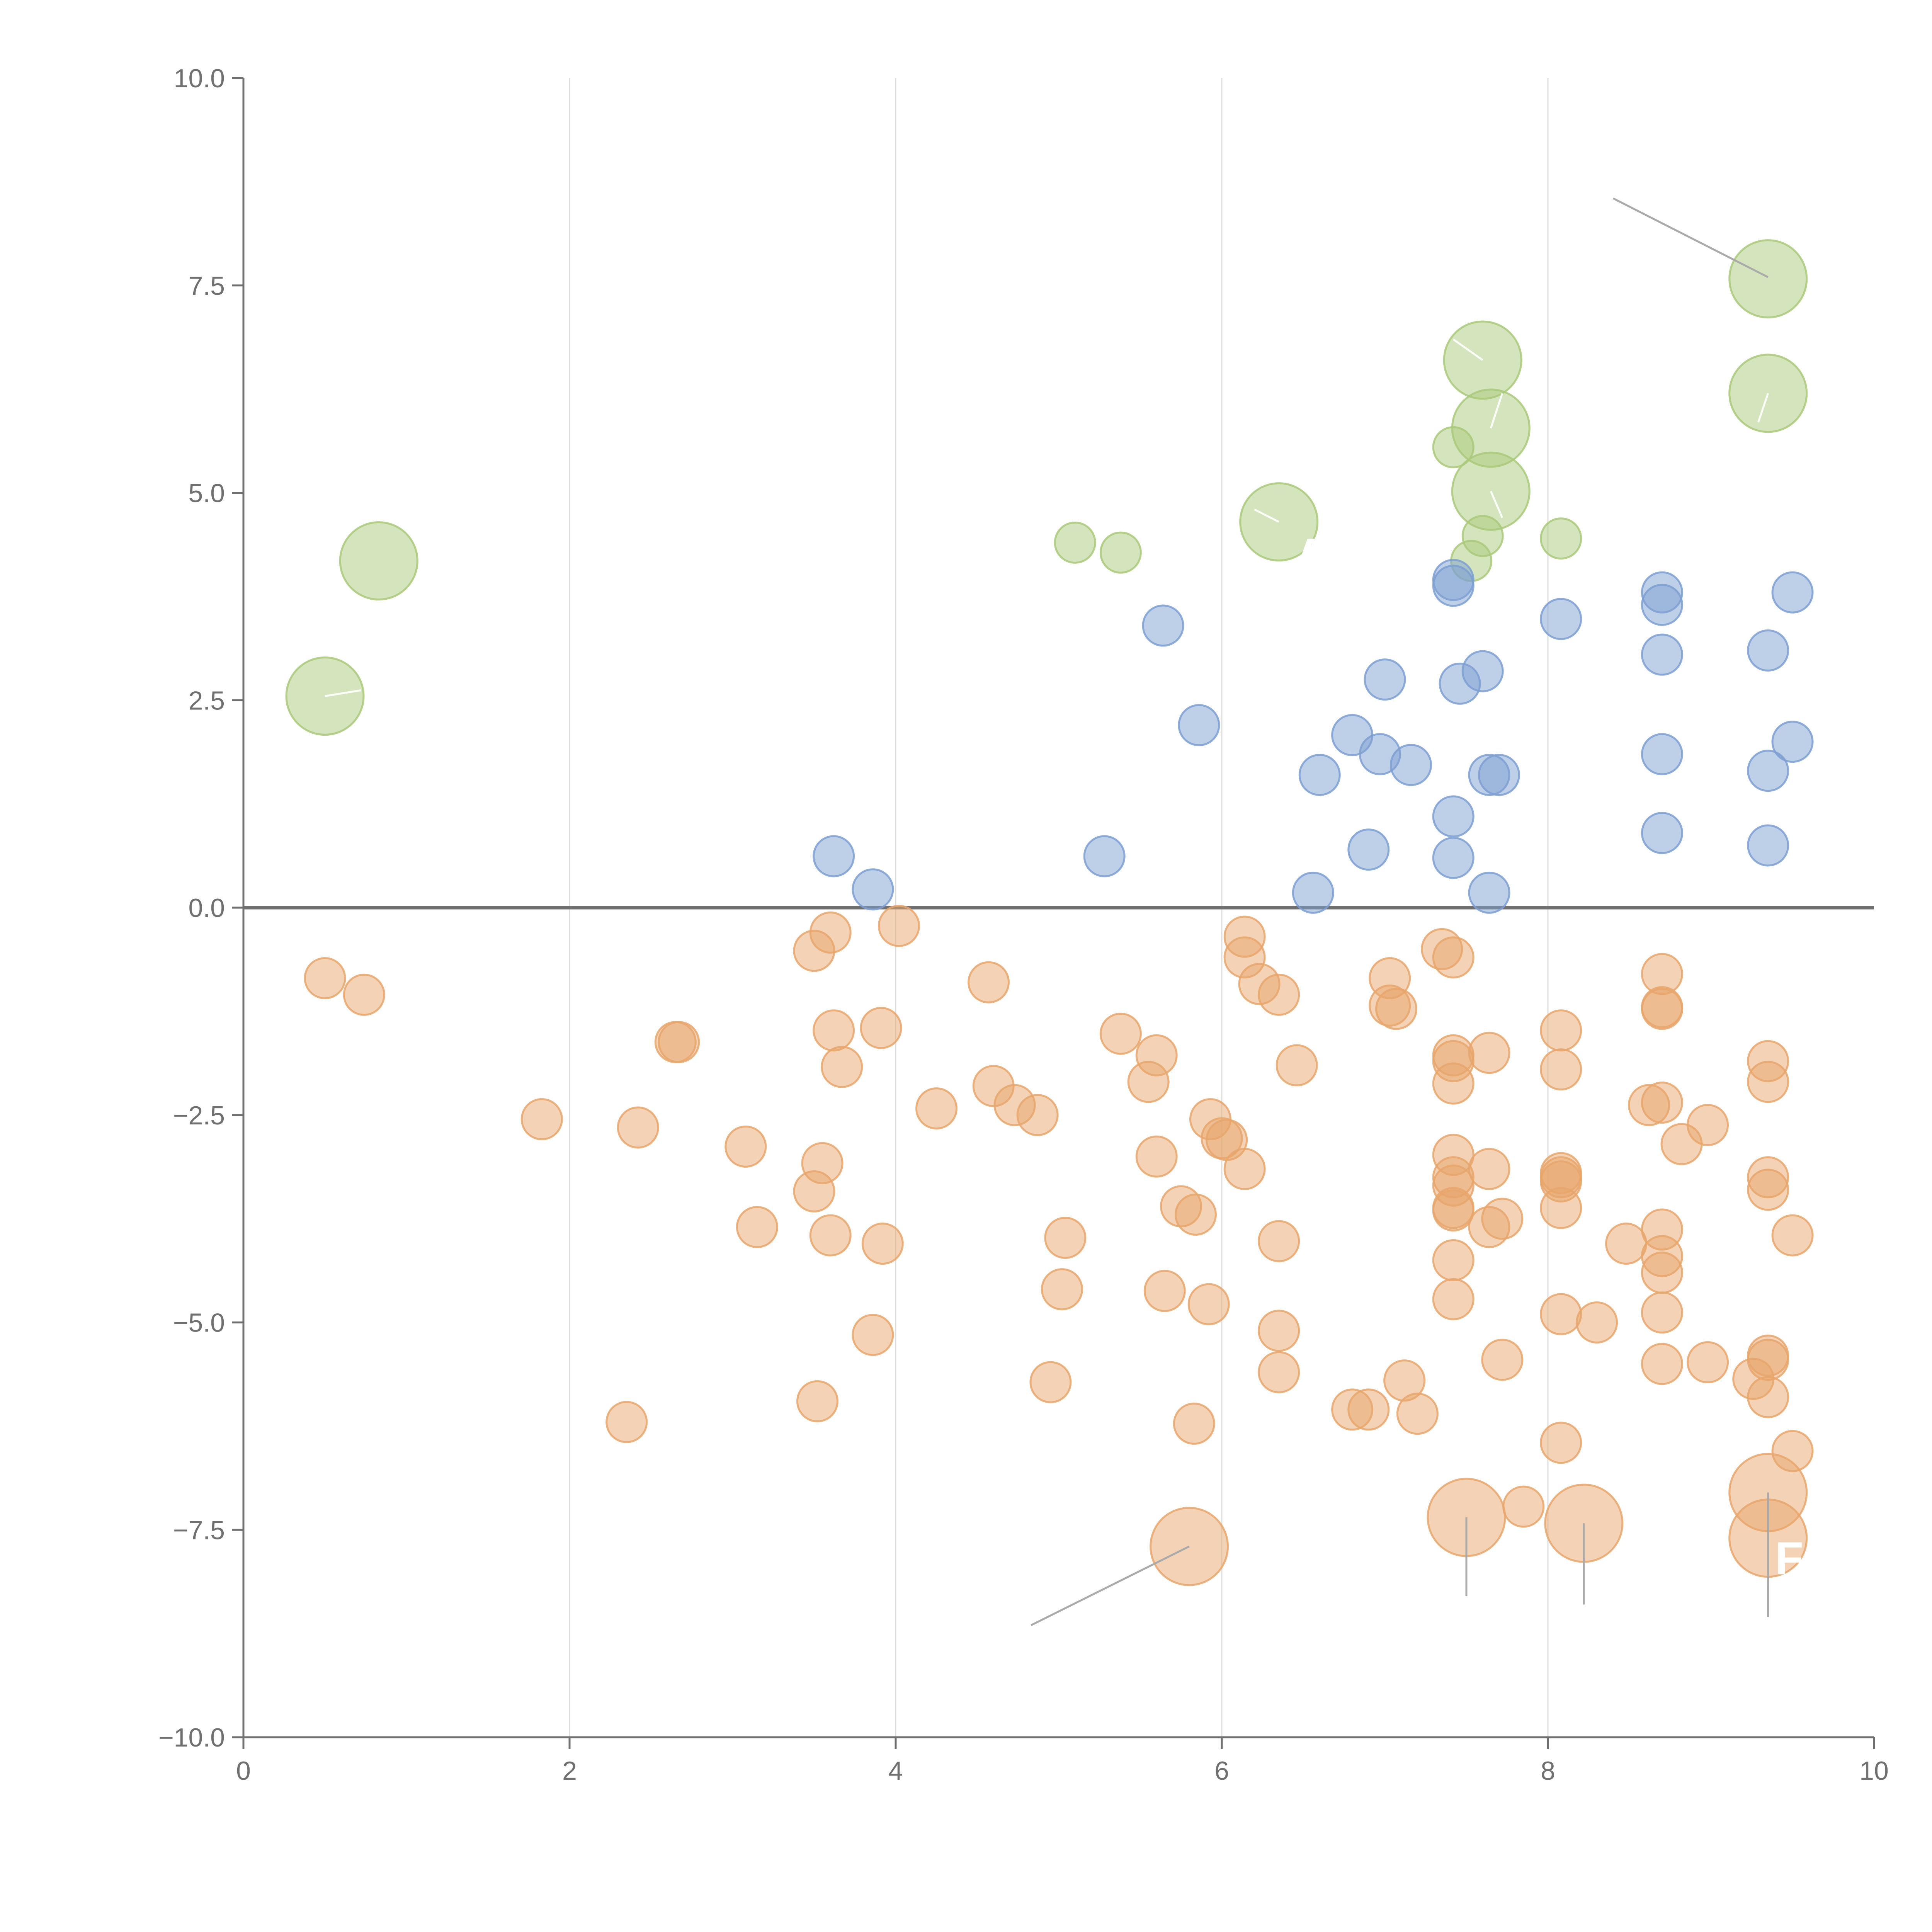 The width and height of the screenshot is (1932, 1932). Describe the element at coordinates (199, 1323) in the screenshot. I see `y-tick-label: −5.0` at that location.